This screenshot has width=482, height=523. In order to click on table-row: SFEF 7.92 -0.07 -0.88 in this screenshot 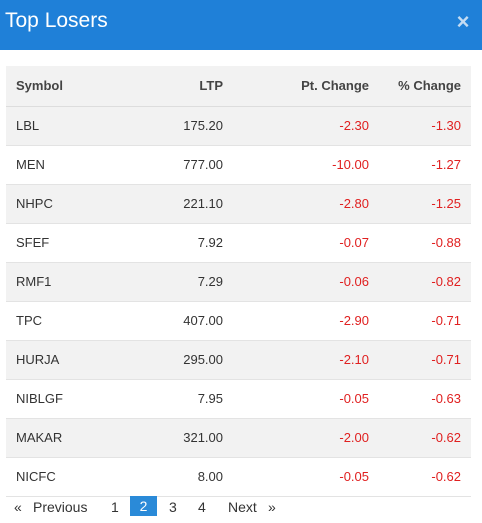, I will do `click(238, 243)`.